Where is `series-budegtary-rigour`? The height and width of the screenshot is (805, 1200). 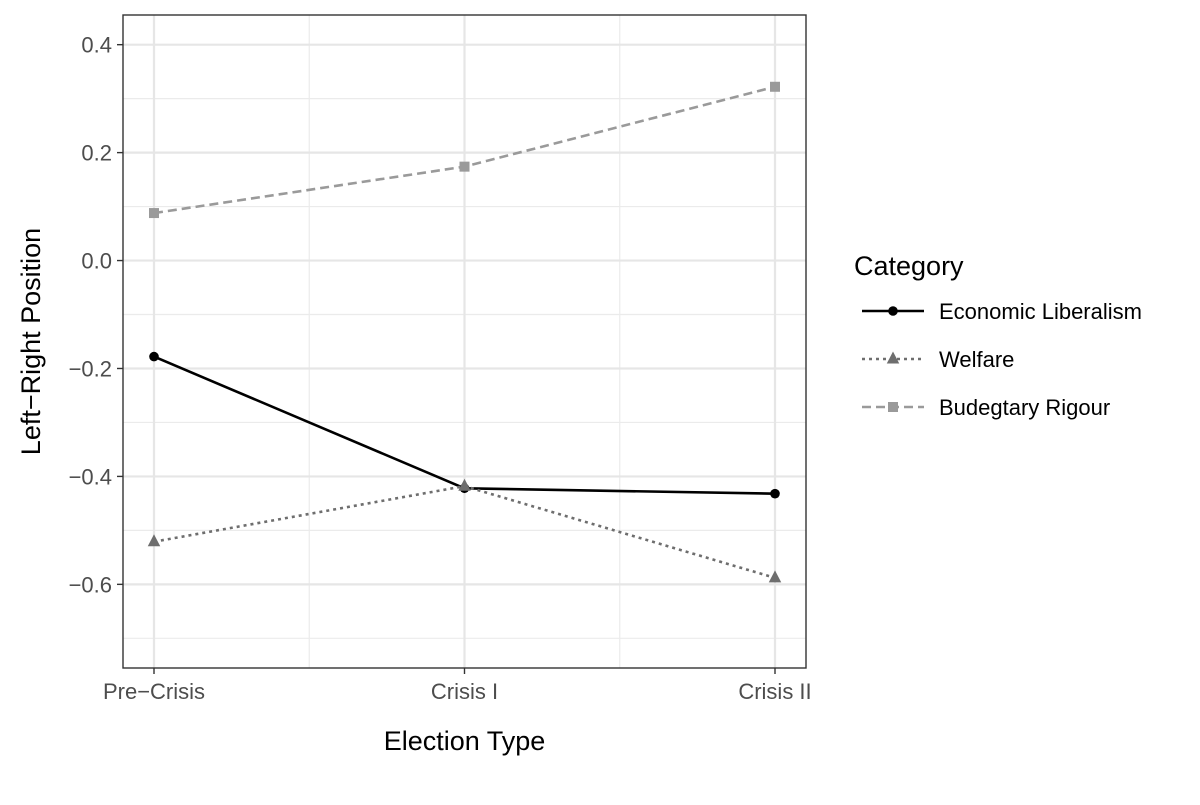 series-budegtary-rigour is located at coordinates (464, 150).